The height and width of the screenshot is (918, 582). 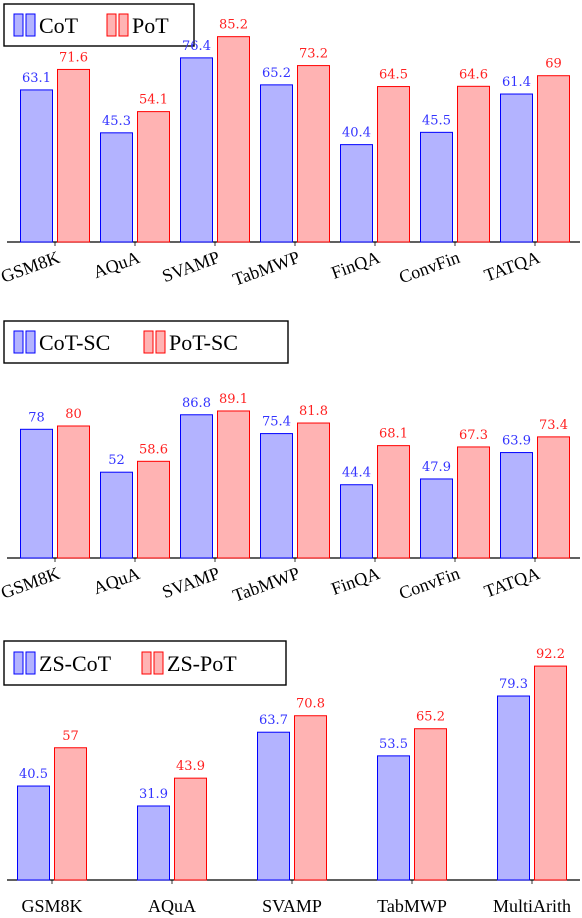 I want to click on bar-cot-aqua, so click(x=116, y=187).